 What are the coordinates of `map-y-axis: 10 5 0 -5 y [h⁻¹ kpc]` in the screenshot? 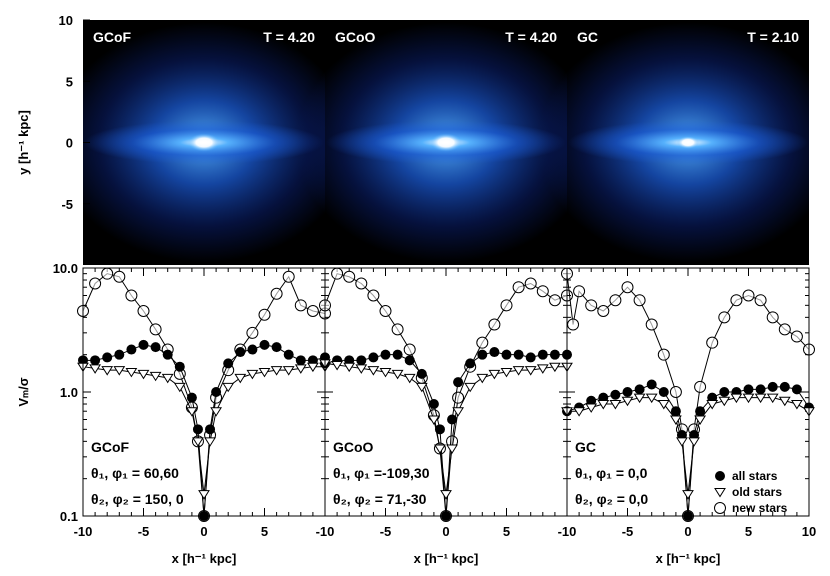 It's located at (53, 112).